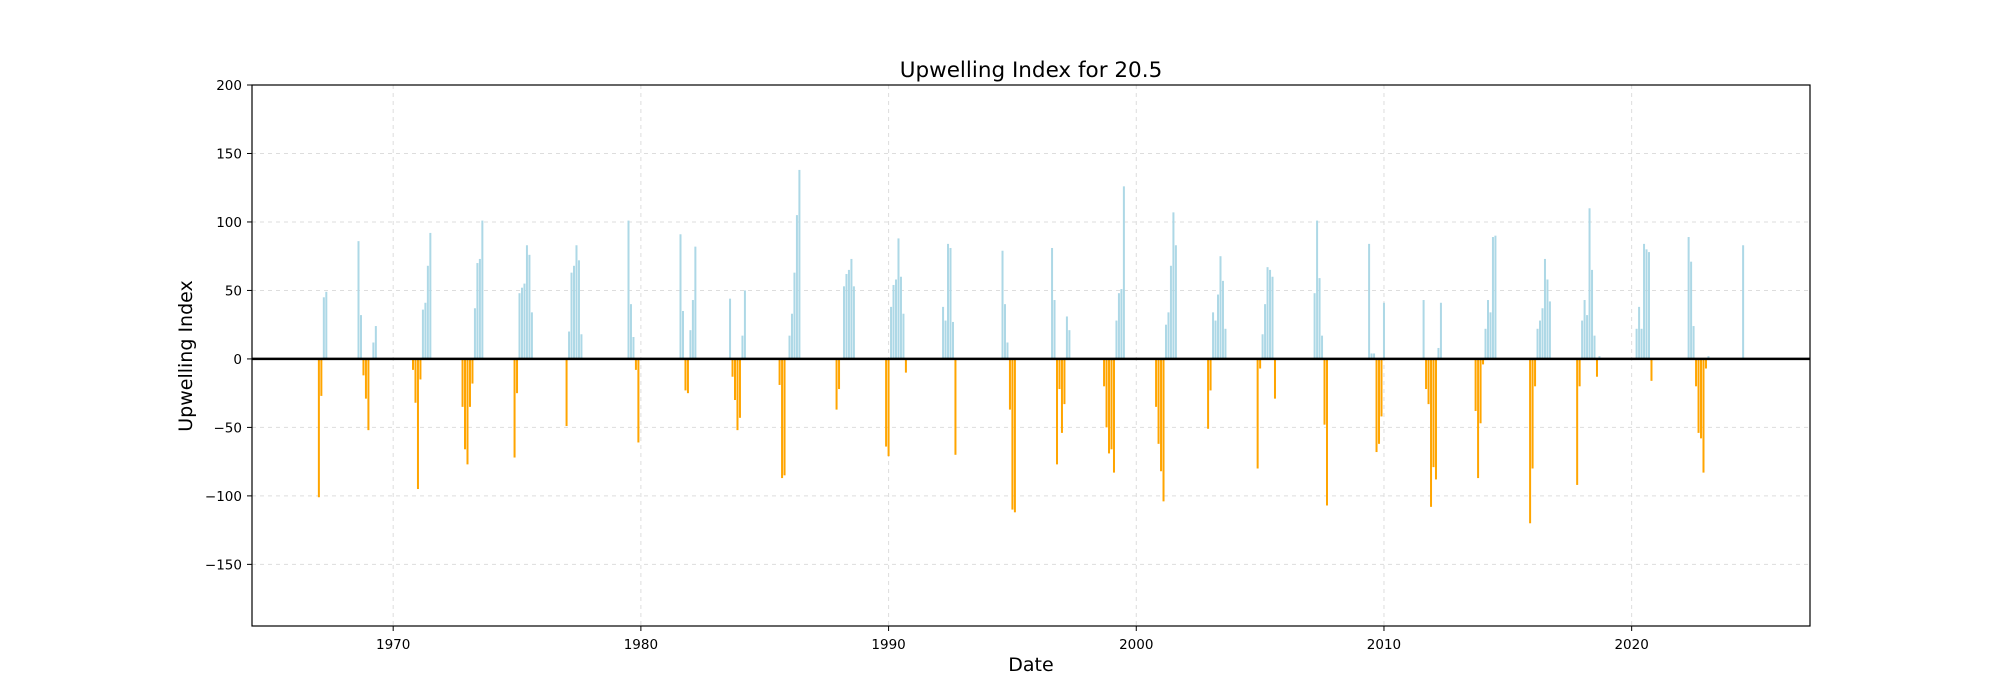 Image resolution: width=2000 pixels, height=700 pixels. I want to click on y-tick-label: 150, so click(229, 154).